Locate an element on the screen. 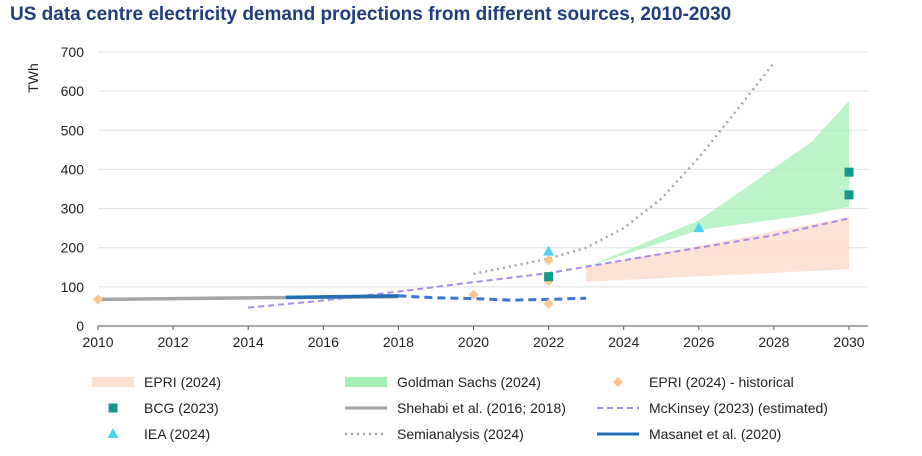 The image size is (922, 456). x-tick-label-2022: 2022 is located at coordinates (548, 342).